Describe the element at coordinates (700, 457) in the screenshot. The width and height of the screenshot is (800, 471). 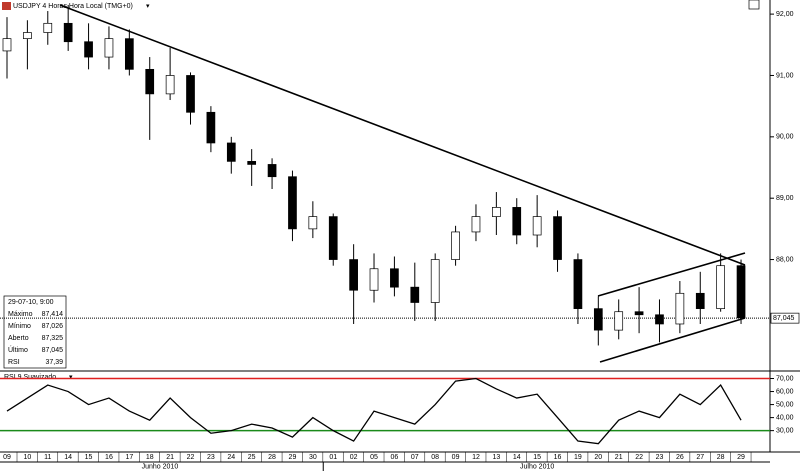
I see `x-tick-label: 27` at that location.